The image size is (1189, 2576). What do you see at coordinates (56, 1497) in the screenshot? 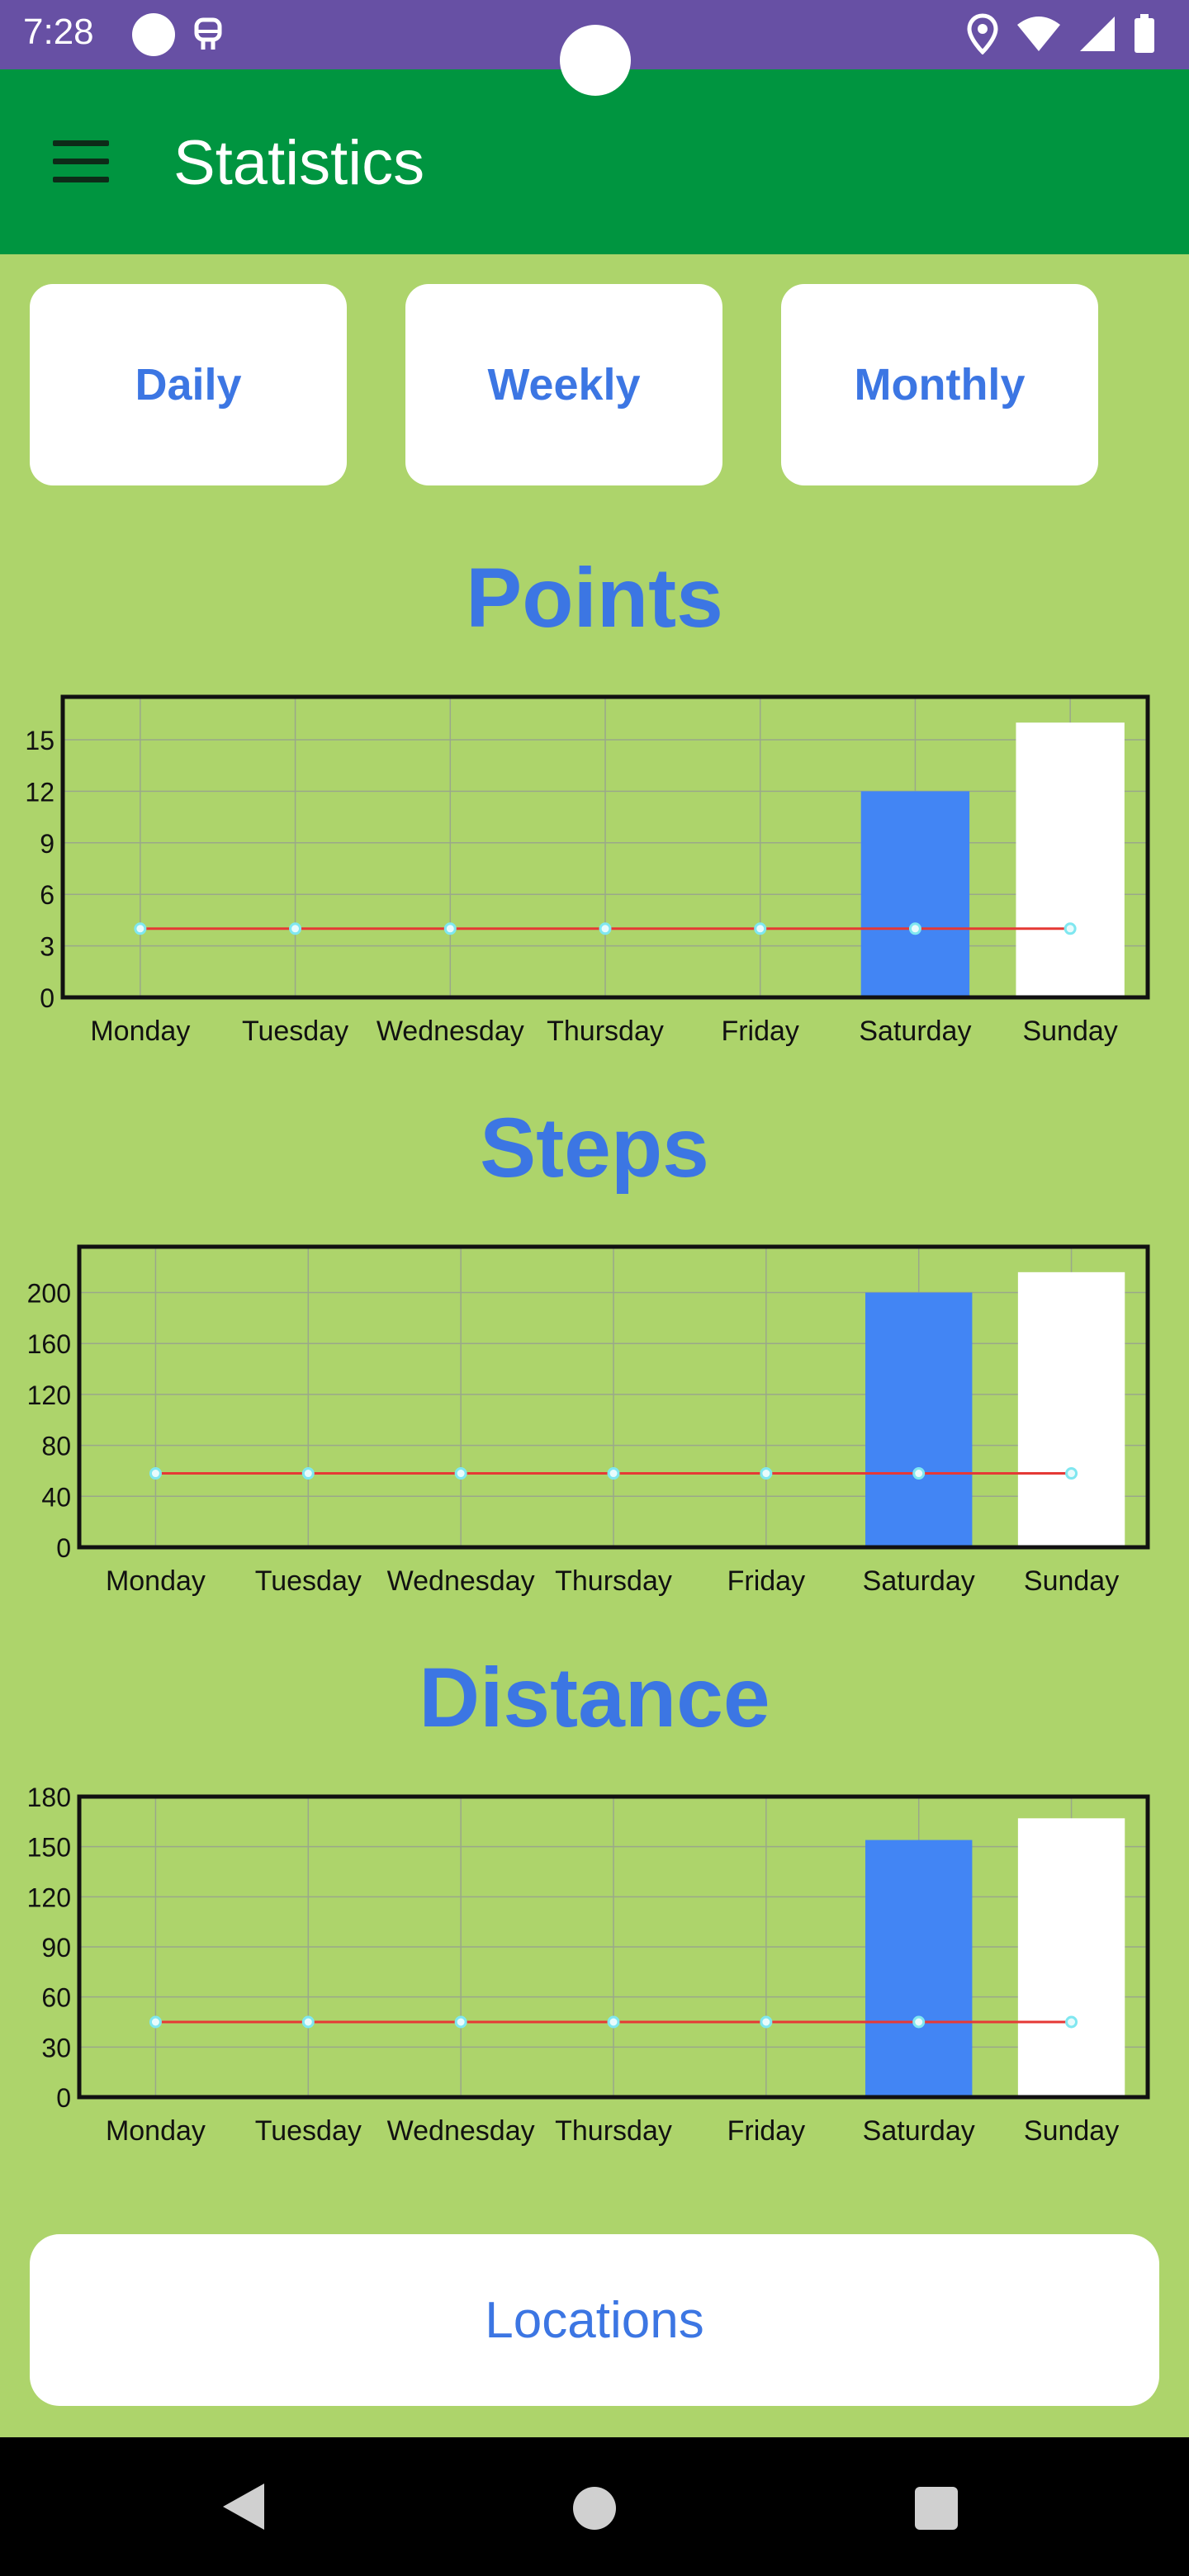
I see `y-tick-label: 40` at bounding box center [56, 1497].